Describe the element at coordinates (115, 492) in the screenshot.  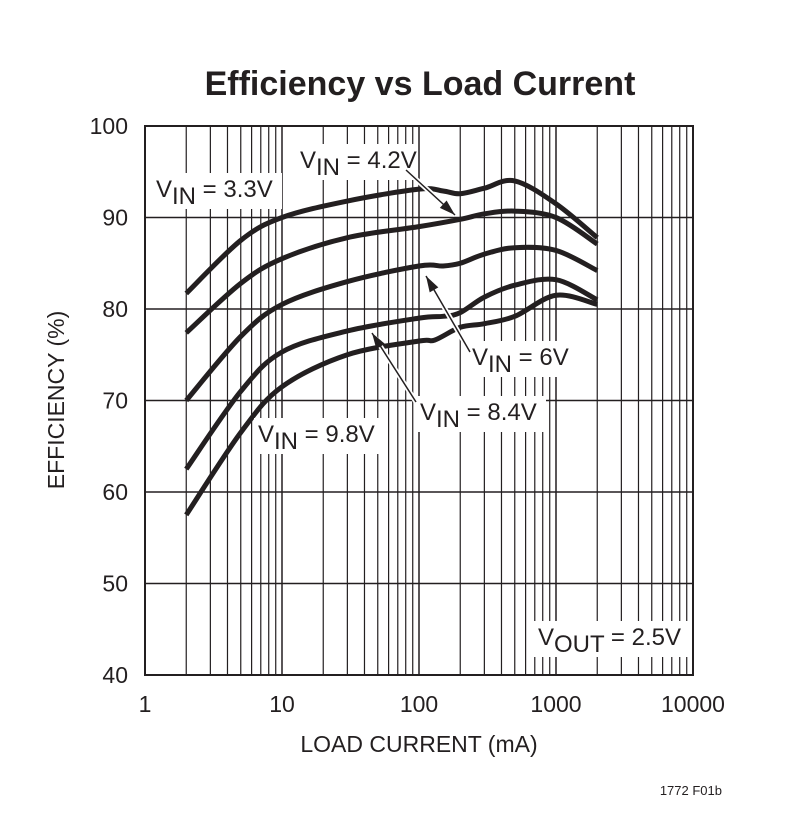
I see `y-tick-label: 60` at that location.